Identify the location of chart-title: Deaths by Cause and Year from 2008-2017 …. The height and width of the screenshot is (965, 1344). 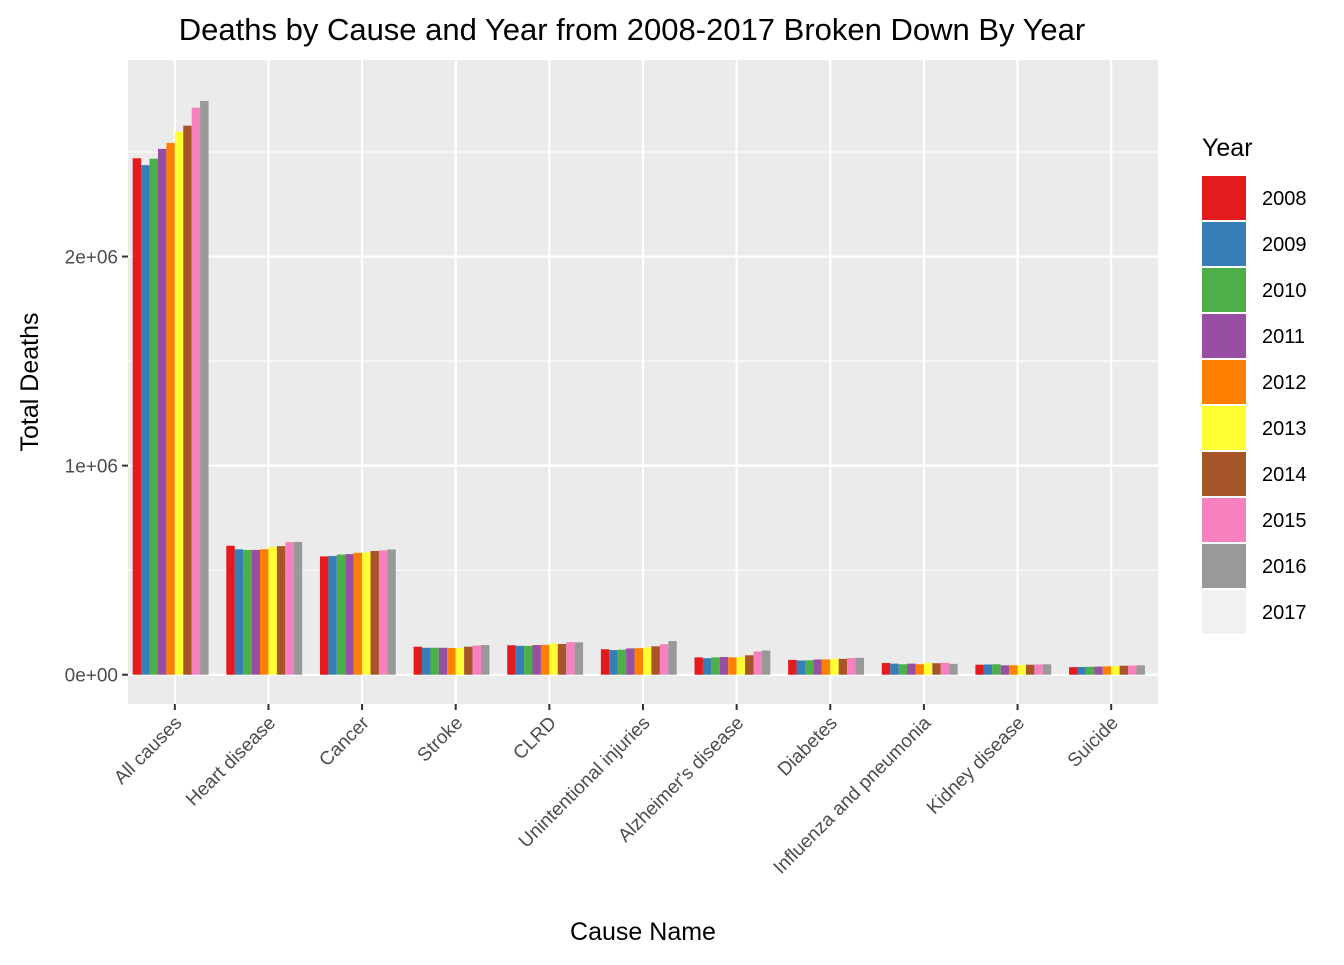
(632, 29).